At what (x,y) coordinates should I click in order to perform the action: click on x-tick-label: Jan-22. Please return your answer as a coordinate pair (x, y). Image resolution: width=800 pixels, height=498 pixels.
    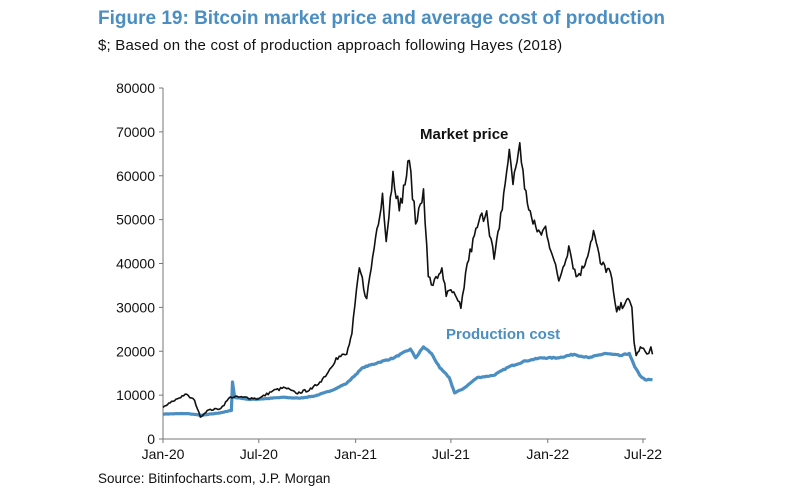
    Looking at the image, I should click on (547, 454).